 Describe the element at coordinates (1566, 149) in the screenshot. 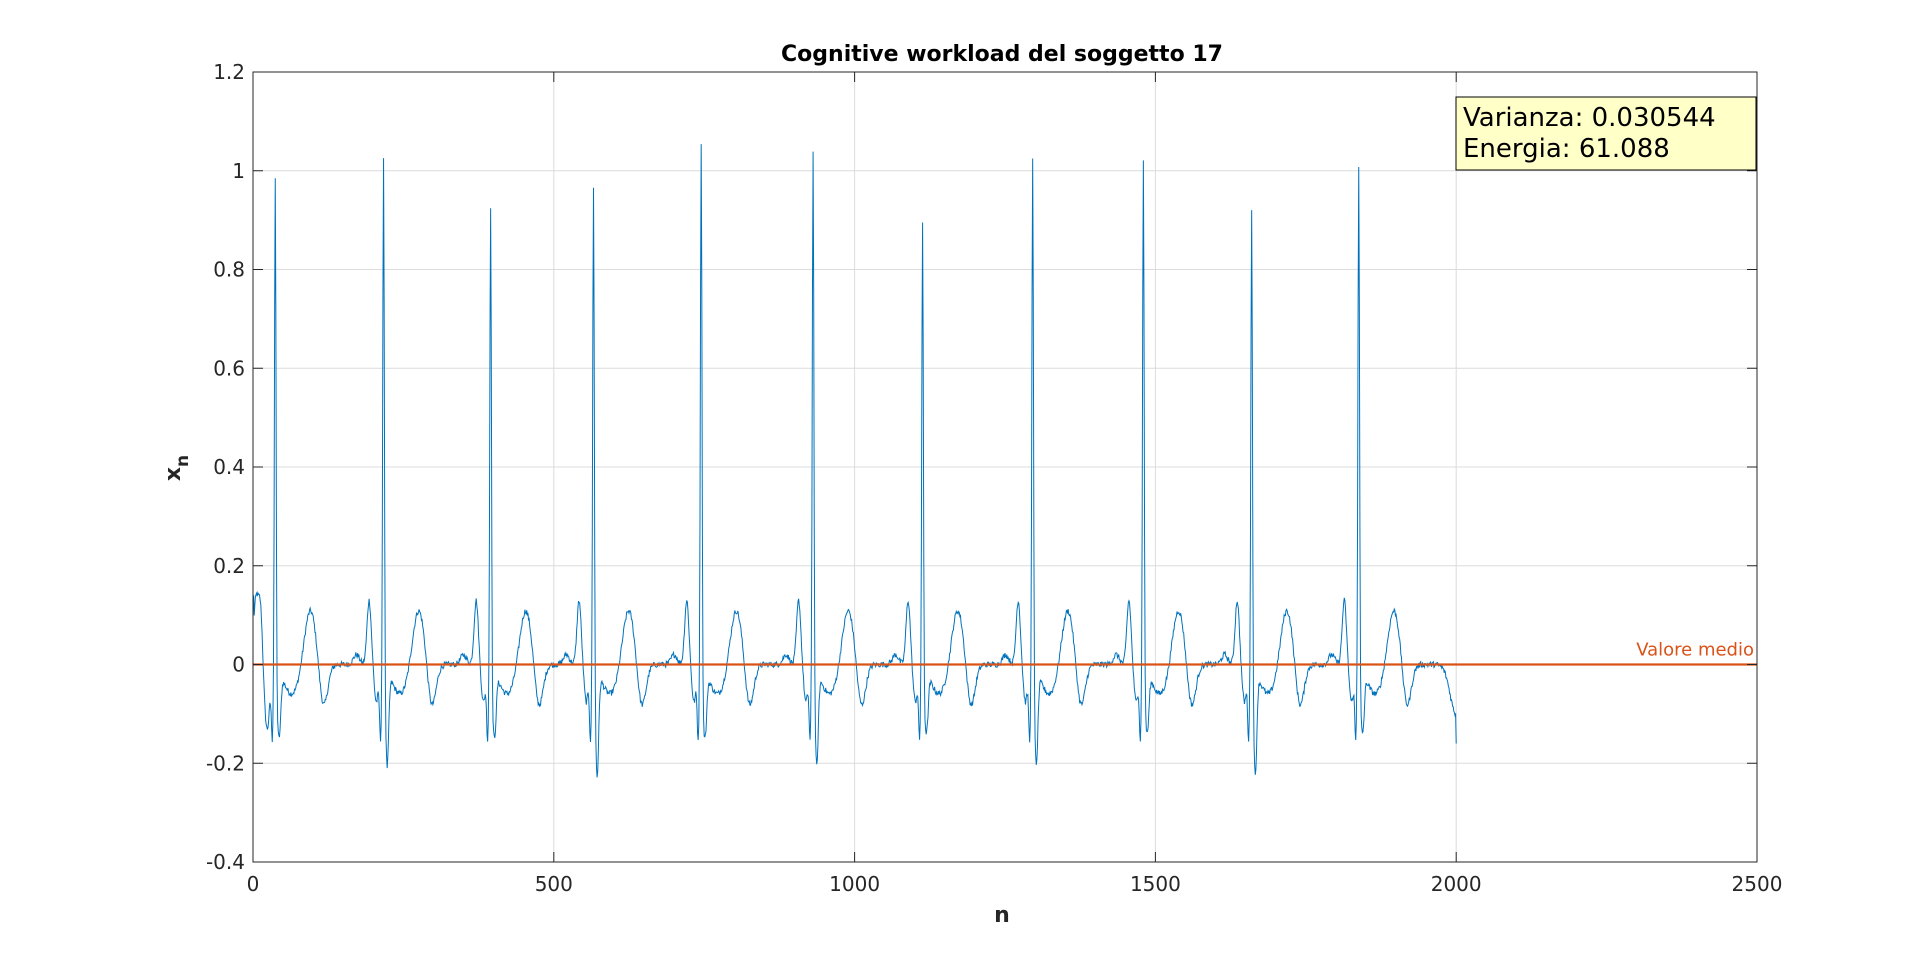

I see `energy-text: Energia: 61.088` at that location.